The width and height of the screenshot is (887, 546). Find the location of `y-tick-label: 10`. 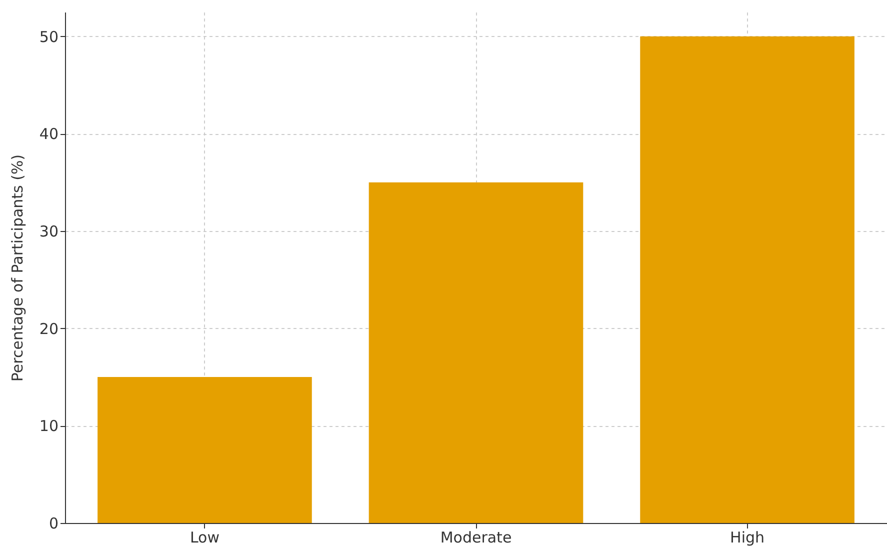

y-tick-label: 10 is located at coordinates (48, 426).